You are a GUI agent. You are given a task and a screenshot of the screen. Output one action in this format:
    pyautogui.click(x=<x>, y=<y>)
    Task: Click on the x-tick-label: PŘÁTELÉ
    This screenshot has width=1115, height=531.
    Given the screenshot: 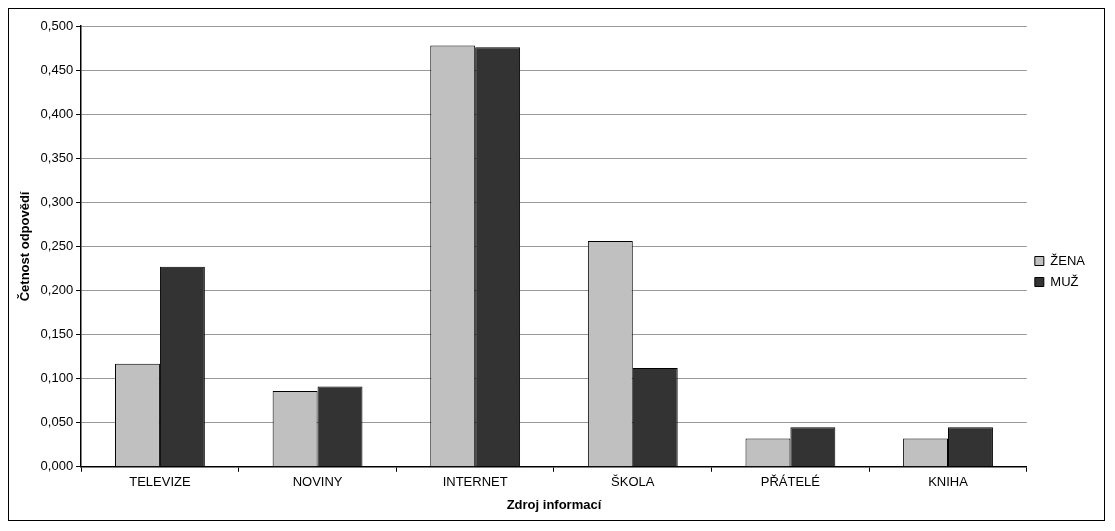 What is the action you would take?
    pyautogui.click(x=790, y=482)
    